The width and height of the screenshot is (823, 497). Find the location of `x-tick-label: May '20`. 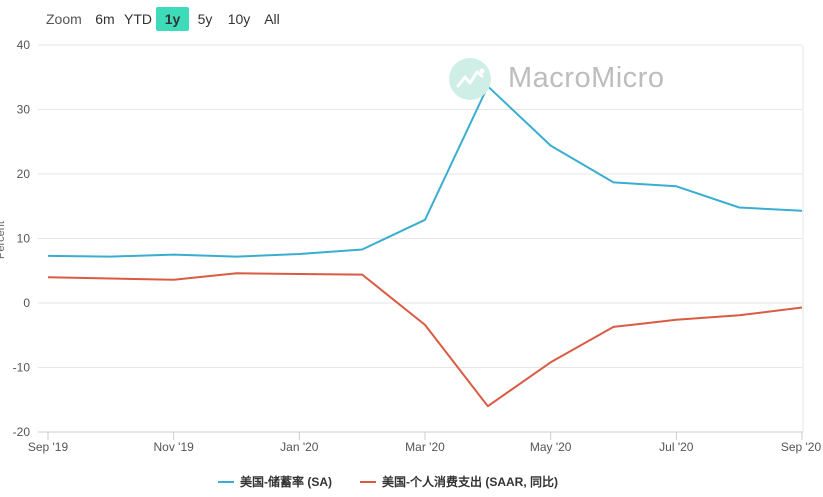

x-tick-label: May '20 is located at coordinates (551, 447).